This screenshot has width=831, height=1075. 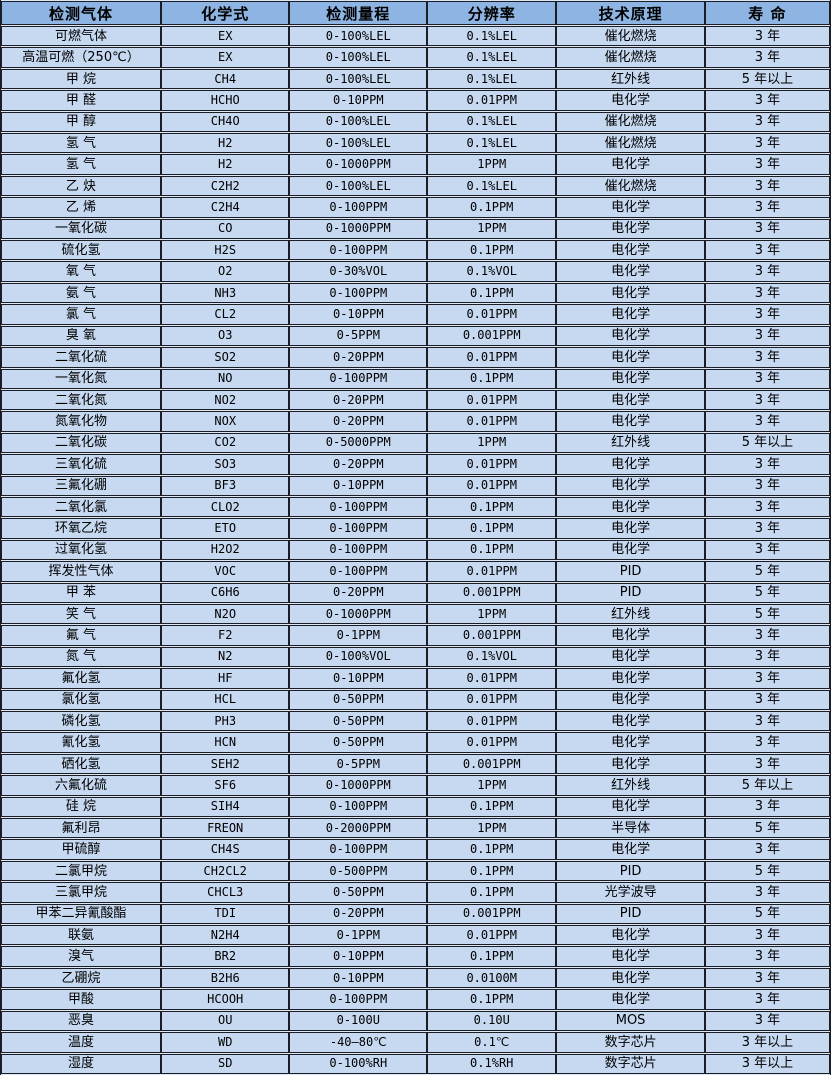 What do you see at coordinates (81, 592) in the screenshot?
I see `cell-gas-name: 甲 苯` at bounding box center [81, 592].